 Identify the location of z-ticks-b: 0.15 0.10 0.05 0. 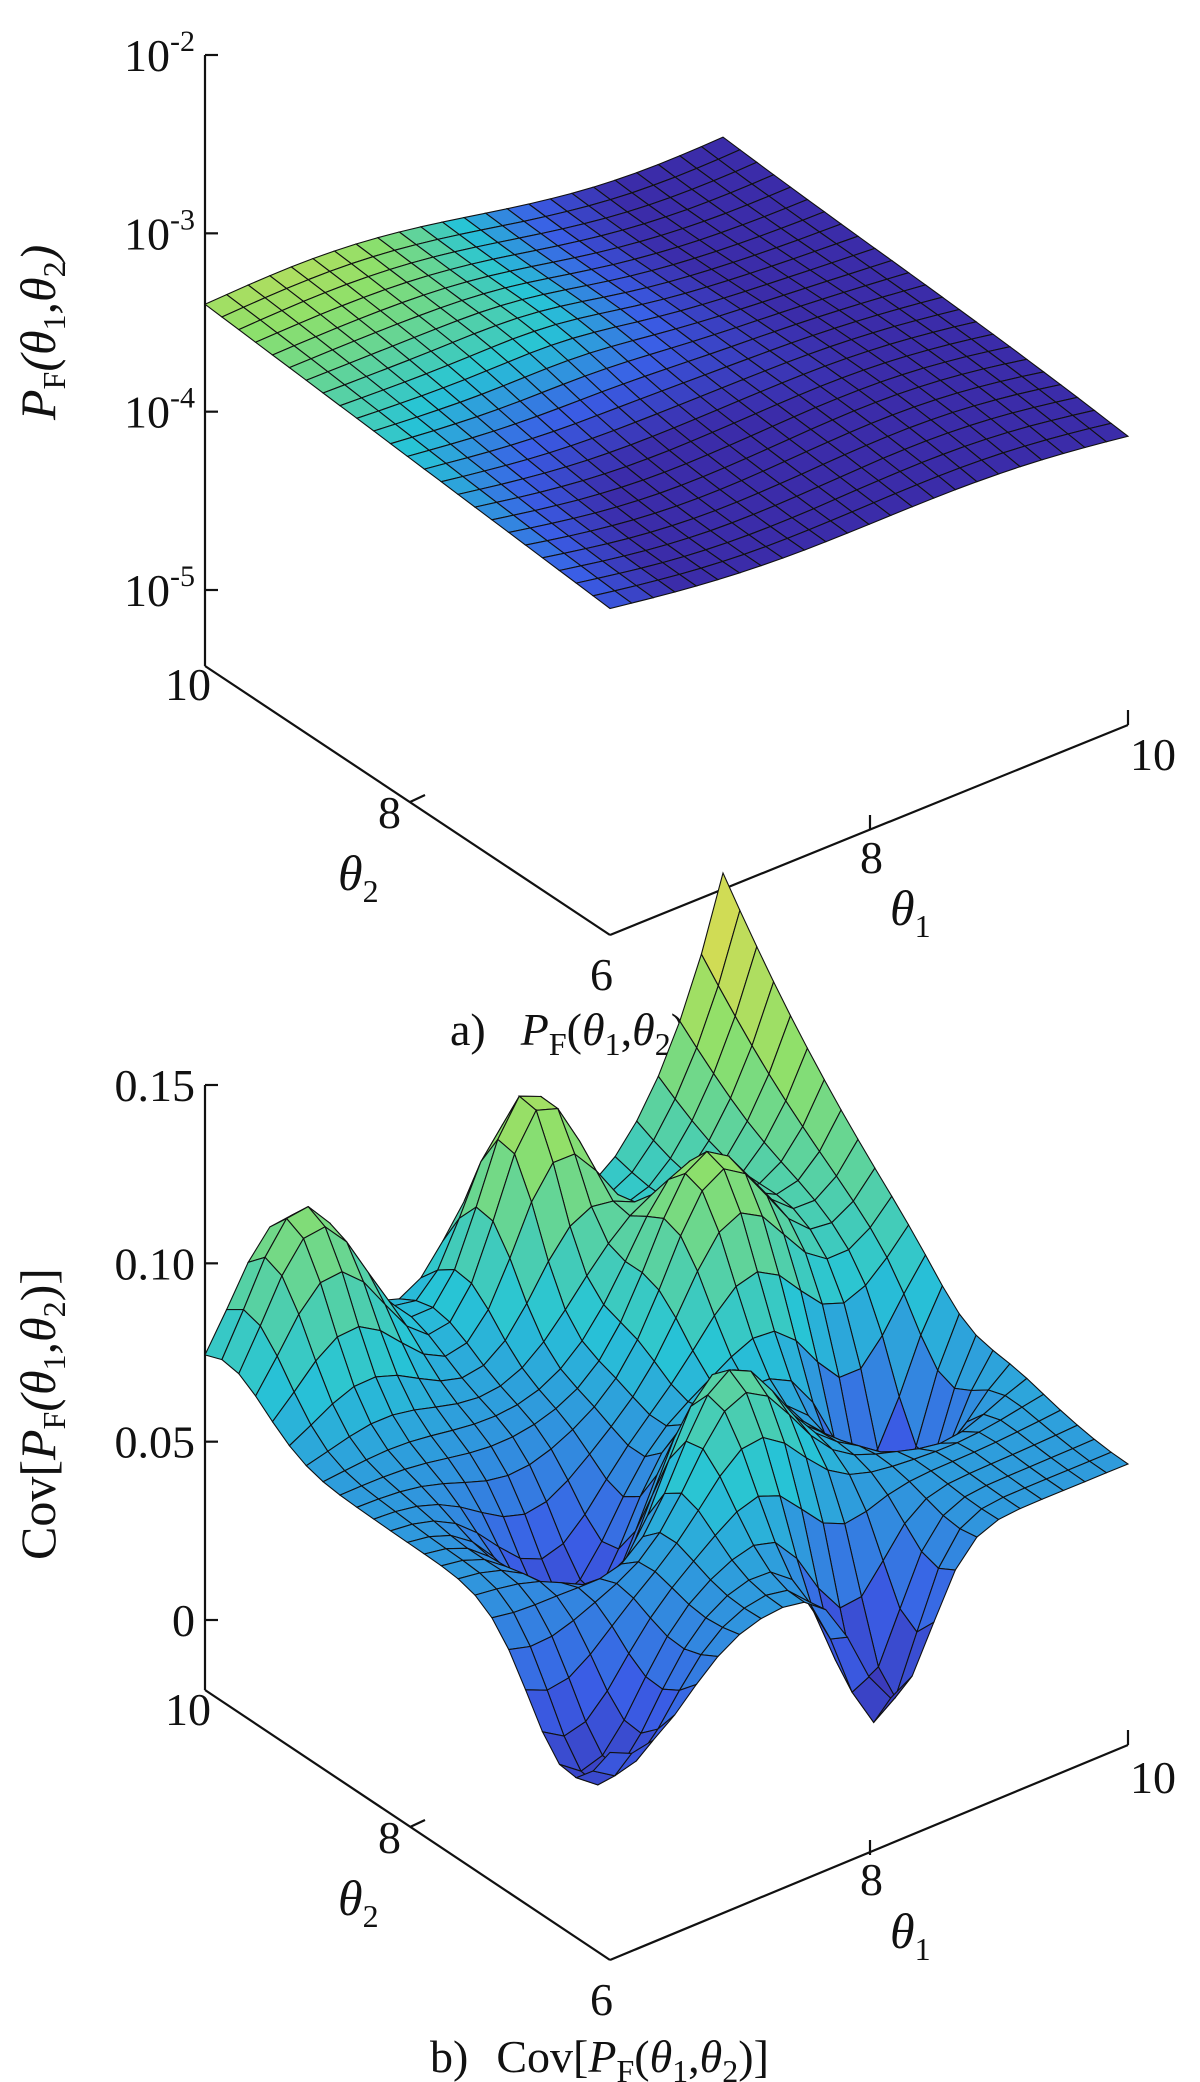
(166, 1353).